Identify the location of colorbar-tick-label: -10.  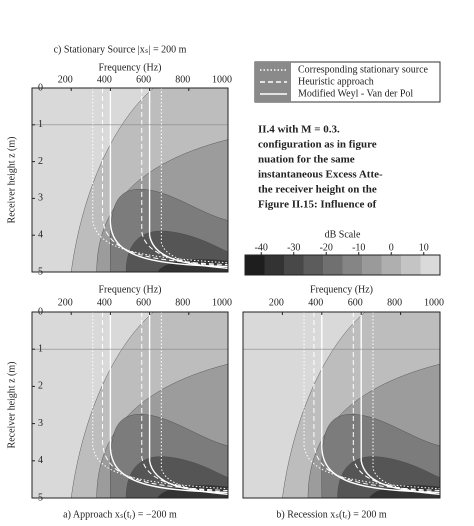
(358, 247).